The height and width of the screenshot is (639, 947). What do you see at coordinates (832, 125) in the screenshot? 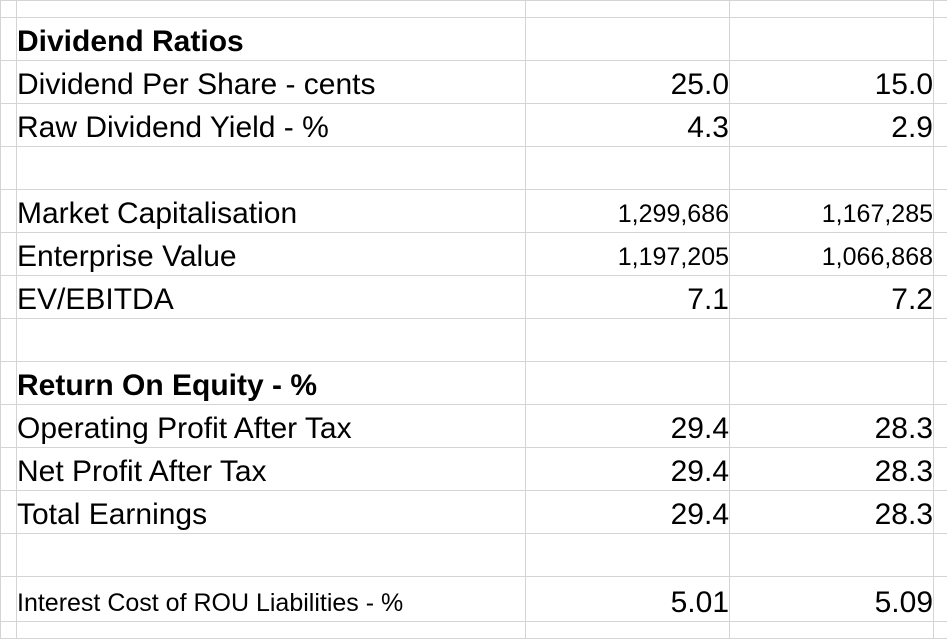
I see `value-cell: 2.9` at bounding box center [832, 125].